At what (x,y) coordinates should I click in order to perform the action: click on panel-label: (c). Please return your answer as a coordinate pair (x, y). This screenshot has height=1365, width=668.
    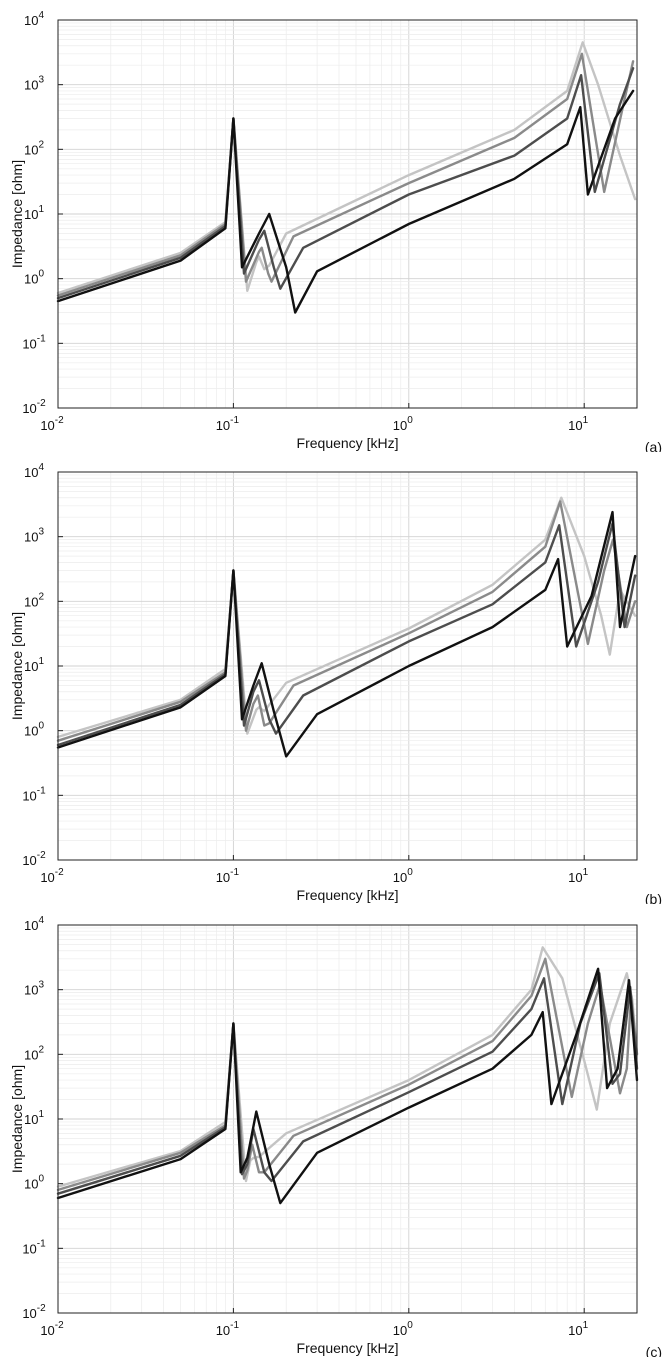
    Looking at the image, I should click on (654, 1350).